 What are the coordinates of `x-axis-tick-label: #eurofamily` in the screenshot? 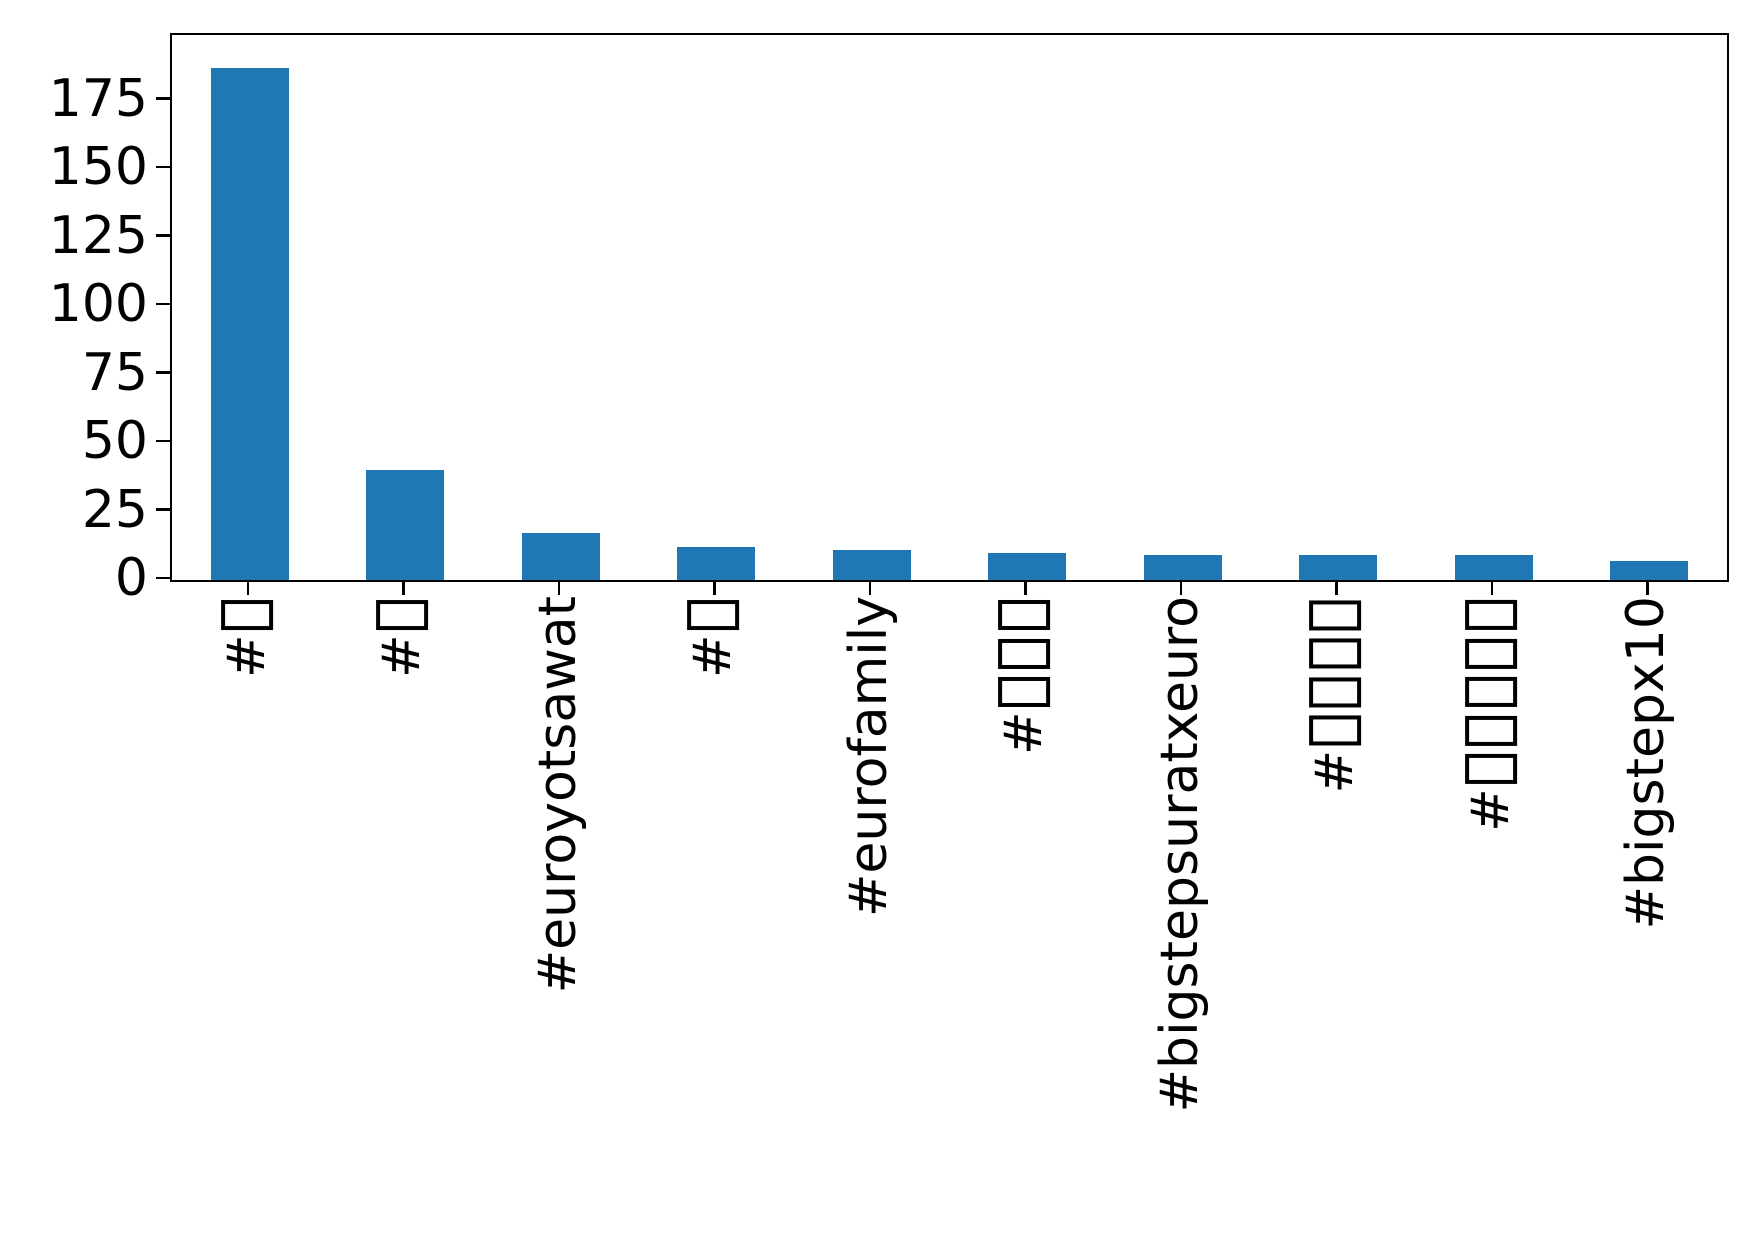 It's located at (868, 757).